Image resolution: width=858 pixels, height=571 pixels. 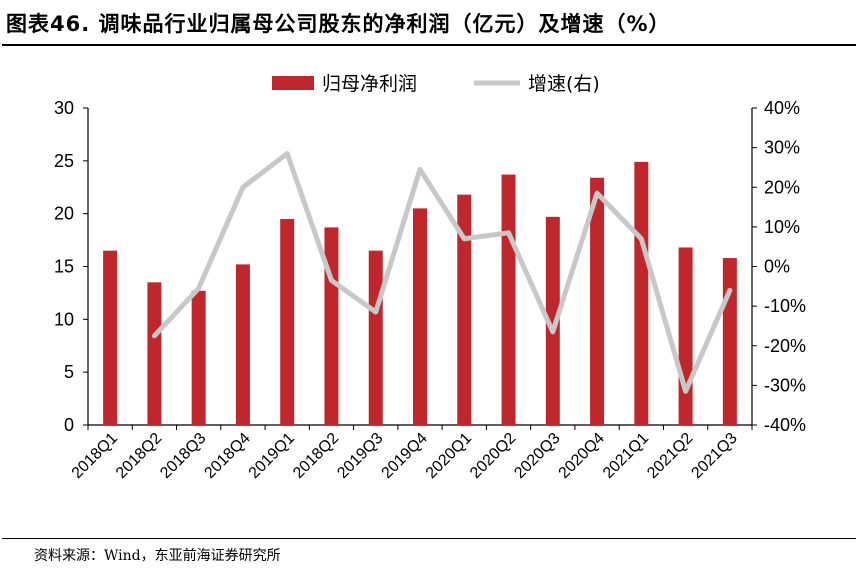 What do you see at coordinates (782, 148) in the screenshot?
I see `y-right-tick-label: 30%` at bounding box center [782, 148].